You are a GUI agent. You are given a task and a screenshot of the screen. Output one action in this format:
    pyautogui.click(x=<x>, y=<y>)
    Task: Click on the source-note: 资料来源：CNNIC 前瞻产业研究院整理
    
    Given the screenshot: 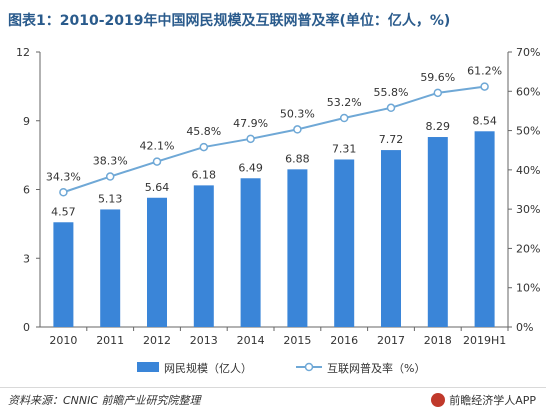 What is the action you would take?
    pyautogui.click(x=104, y=400)
    